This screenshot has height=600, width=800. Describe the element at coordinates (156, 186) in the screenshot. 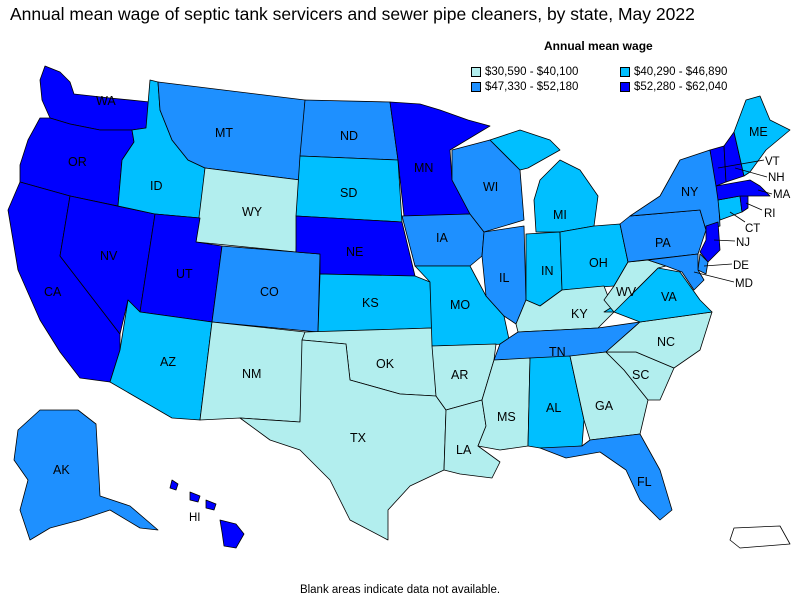

I see `state-label-id: ID` at that location.